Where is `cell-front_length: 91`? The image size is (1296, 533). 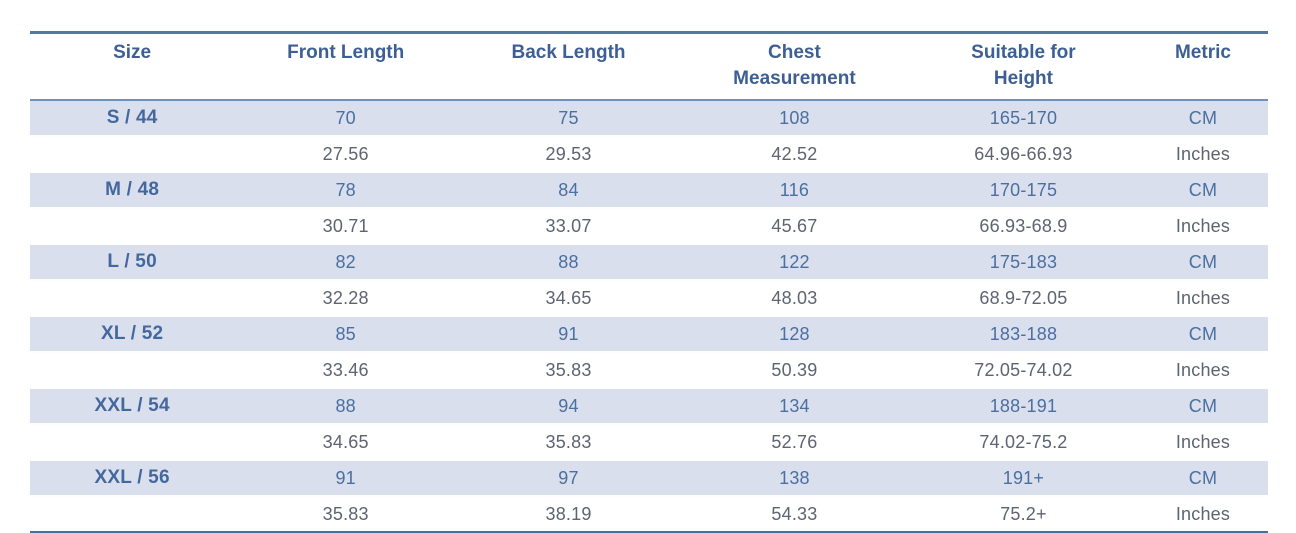 cell-front_length: 91 is located at coordinates (345, 477).